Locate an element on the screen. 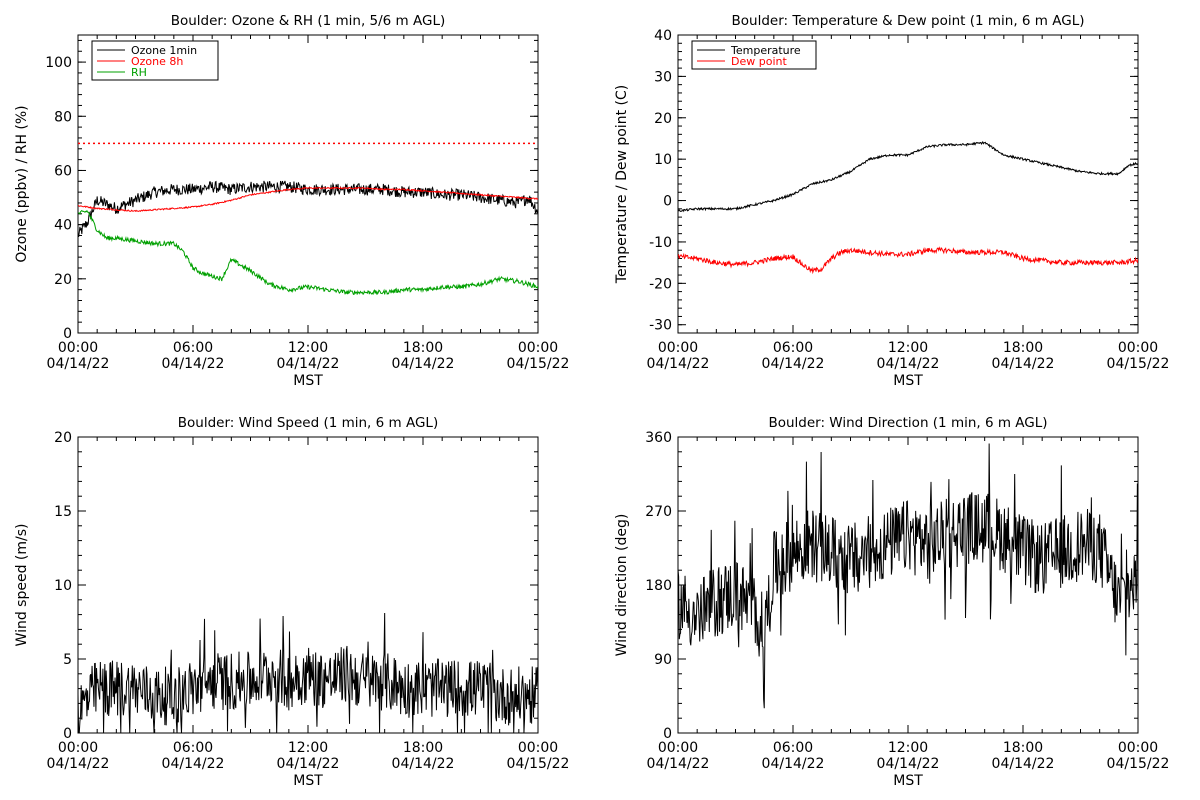  chart-title: Boulder: Wind Direction (1 min, 6 m AGL) is located at coordinates (907, 423).